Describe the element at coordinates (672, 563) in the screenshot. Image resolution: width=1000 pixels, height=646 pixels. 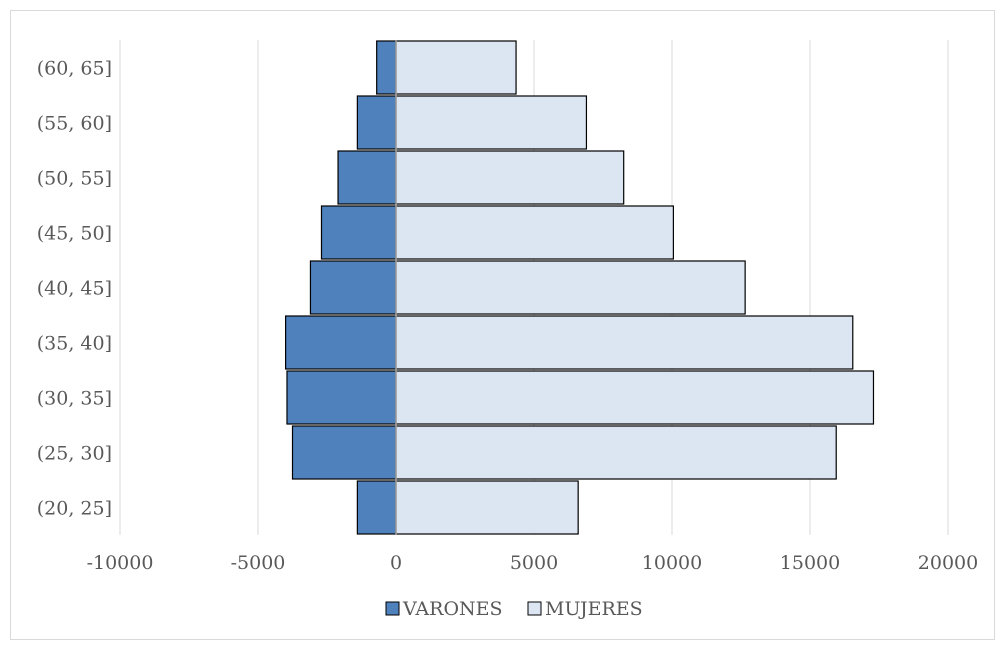
I see `x-tick-label: 10000` at that location.